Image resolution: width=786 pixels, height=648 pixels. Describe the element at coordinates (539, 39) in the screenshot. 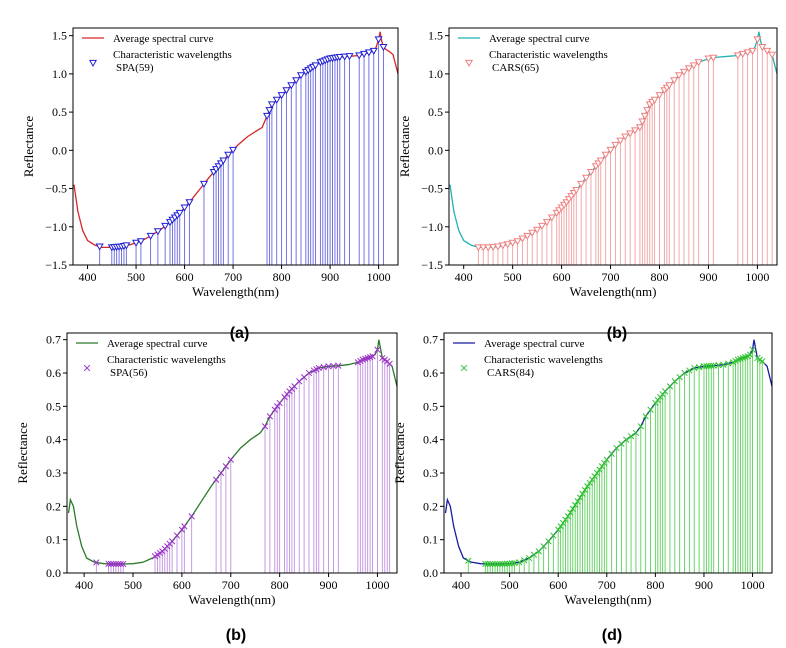

I see `legend-line-label: Average spectral curve` at that location.